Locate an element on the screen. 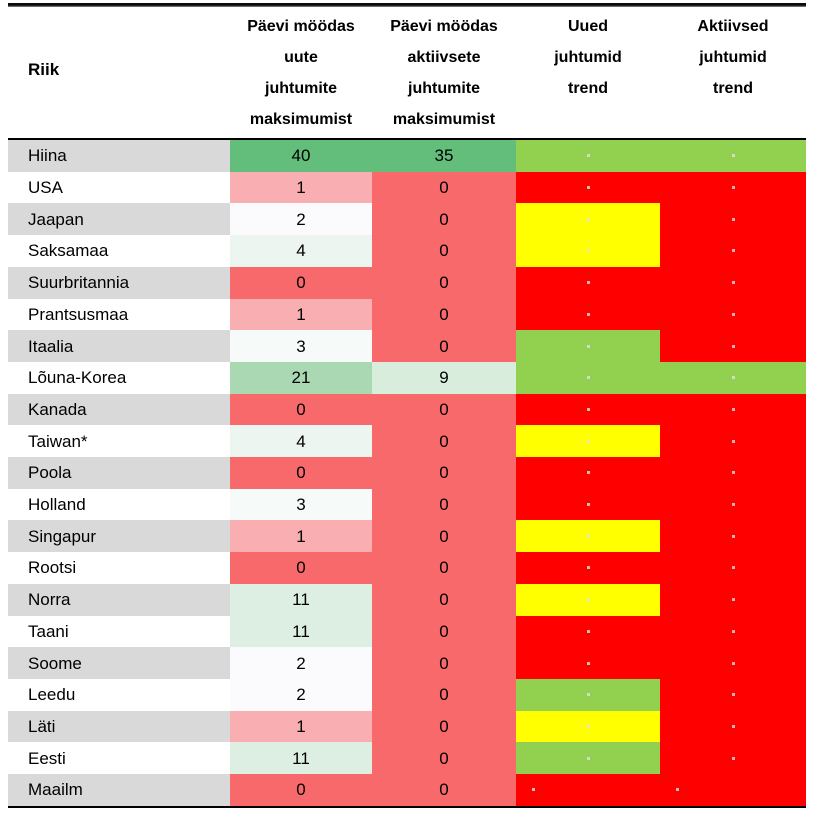 Image resolution: width=813 pixels, height=813 pixels. country-cell: Soome is located at coordinates (119, 663).